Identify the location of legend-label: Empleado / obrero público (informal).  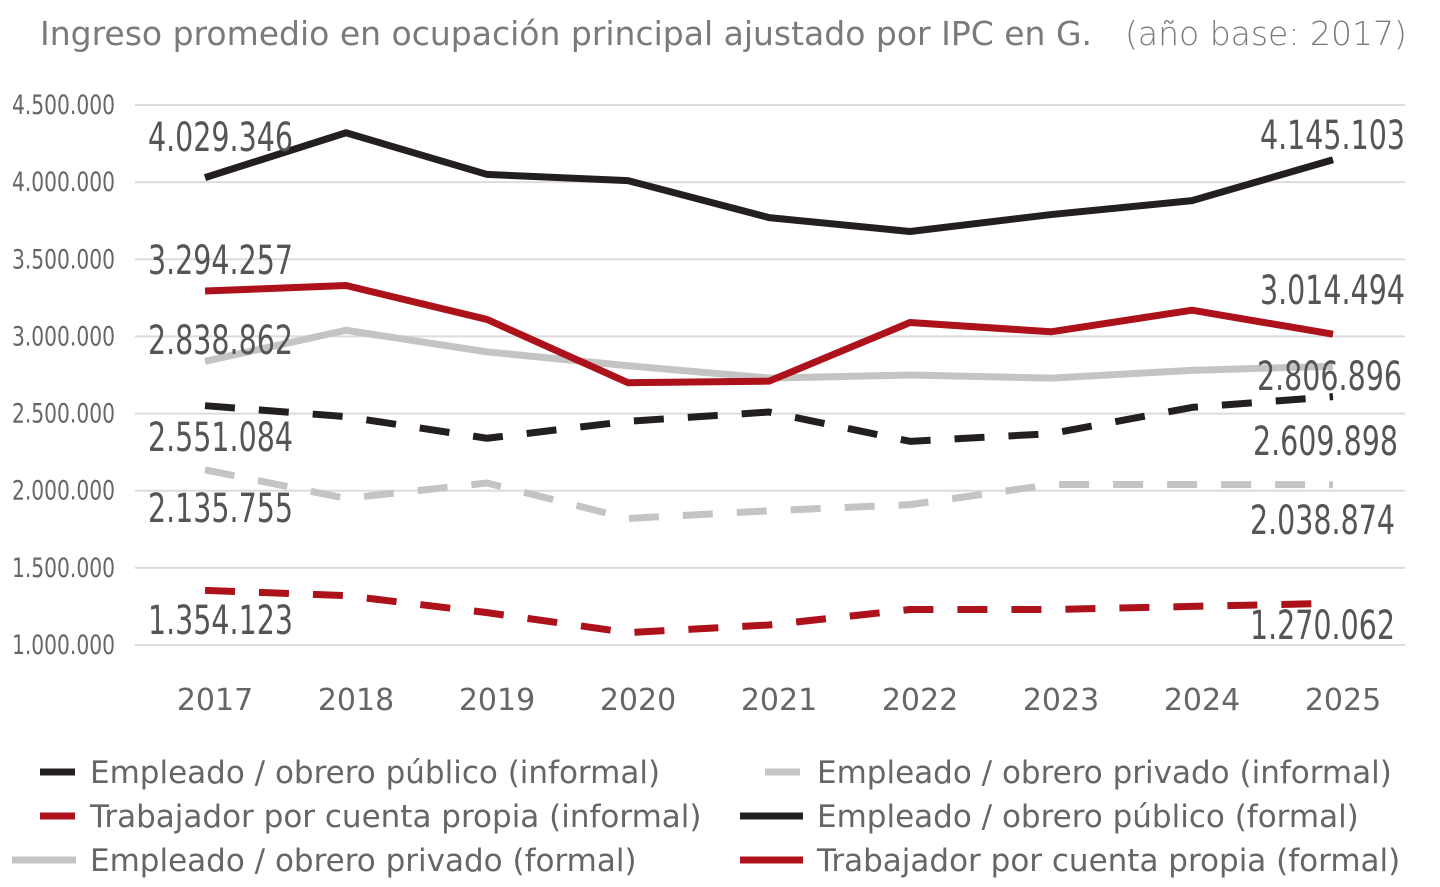
(375, 773).